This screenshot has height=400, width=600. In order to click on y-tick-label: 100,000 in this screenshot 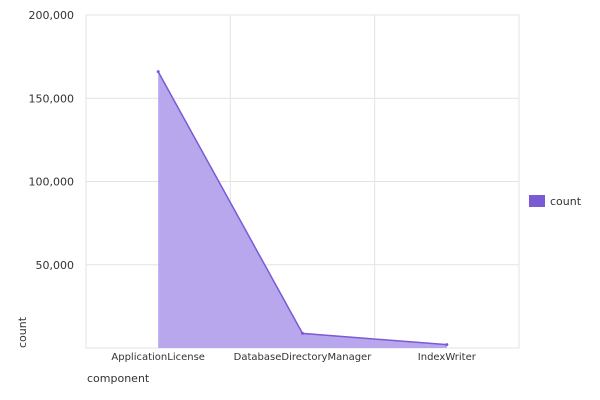, I will do `click(52, 182)`.